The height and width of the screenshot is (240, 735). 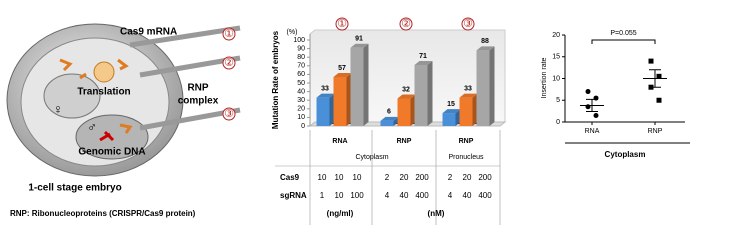 What do you see at coordinates (107, 136) in the screenshot?
I see `dna-cut` at bounding box center [107, 136].